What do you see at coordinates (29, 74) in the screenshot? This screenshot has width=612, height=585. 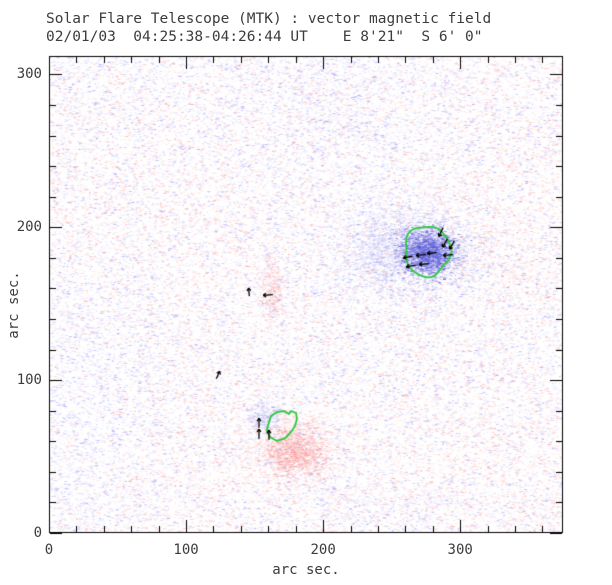 I see `y-tick-label-300: 300` at bounding box center [29, 74].